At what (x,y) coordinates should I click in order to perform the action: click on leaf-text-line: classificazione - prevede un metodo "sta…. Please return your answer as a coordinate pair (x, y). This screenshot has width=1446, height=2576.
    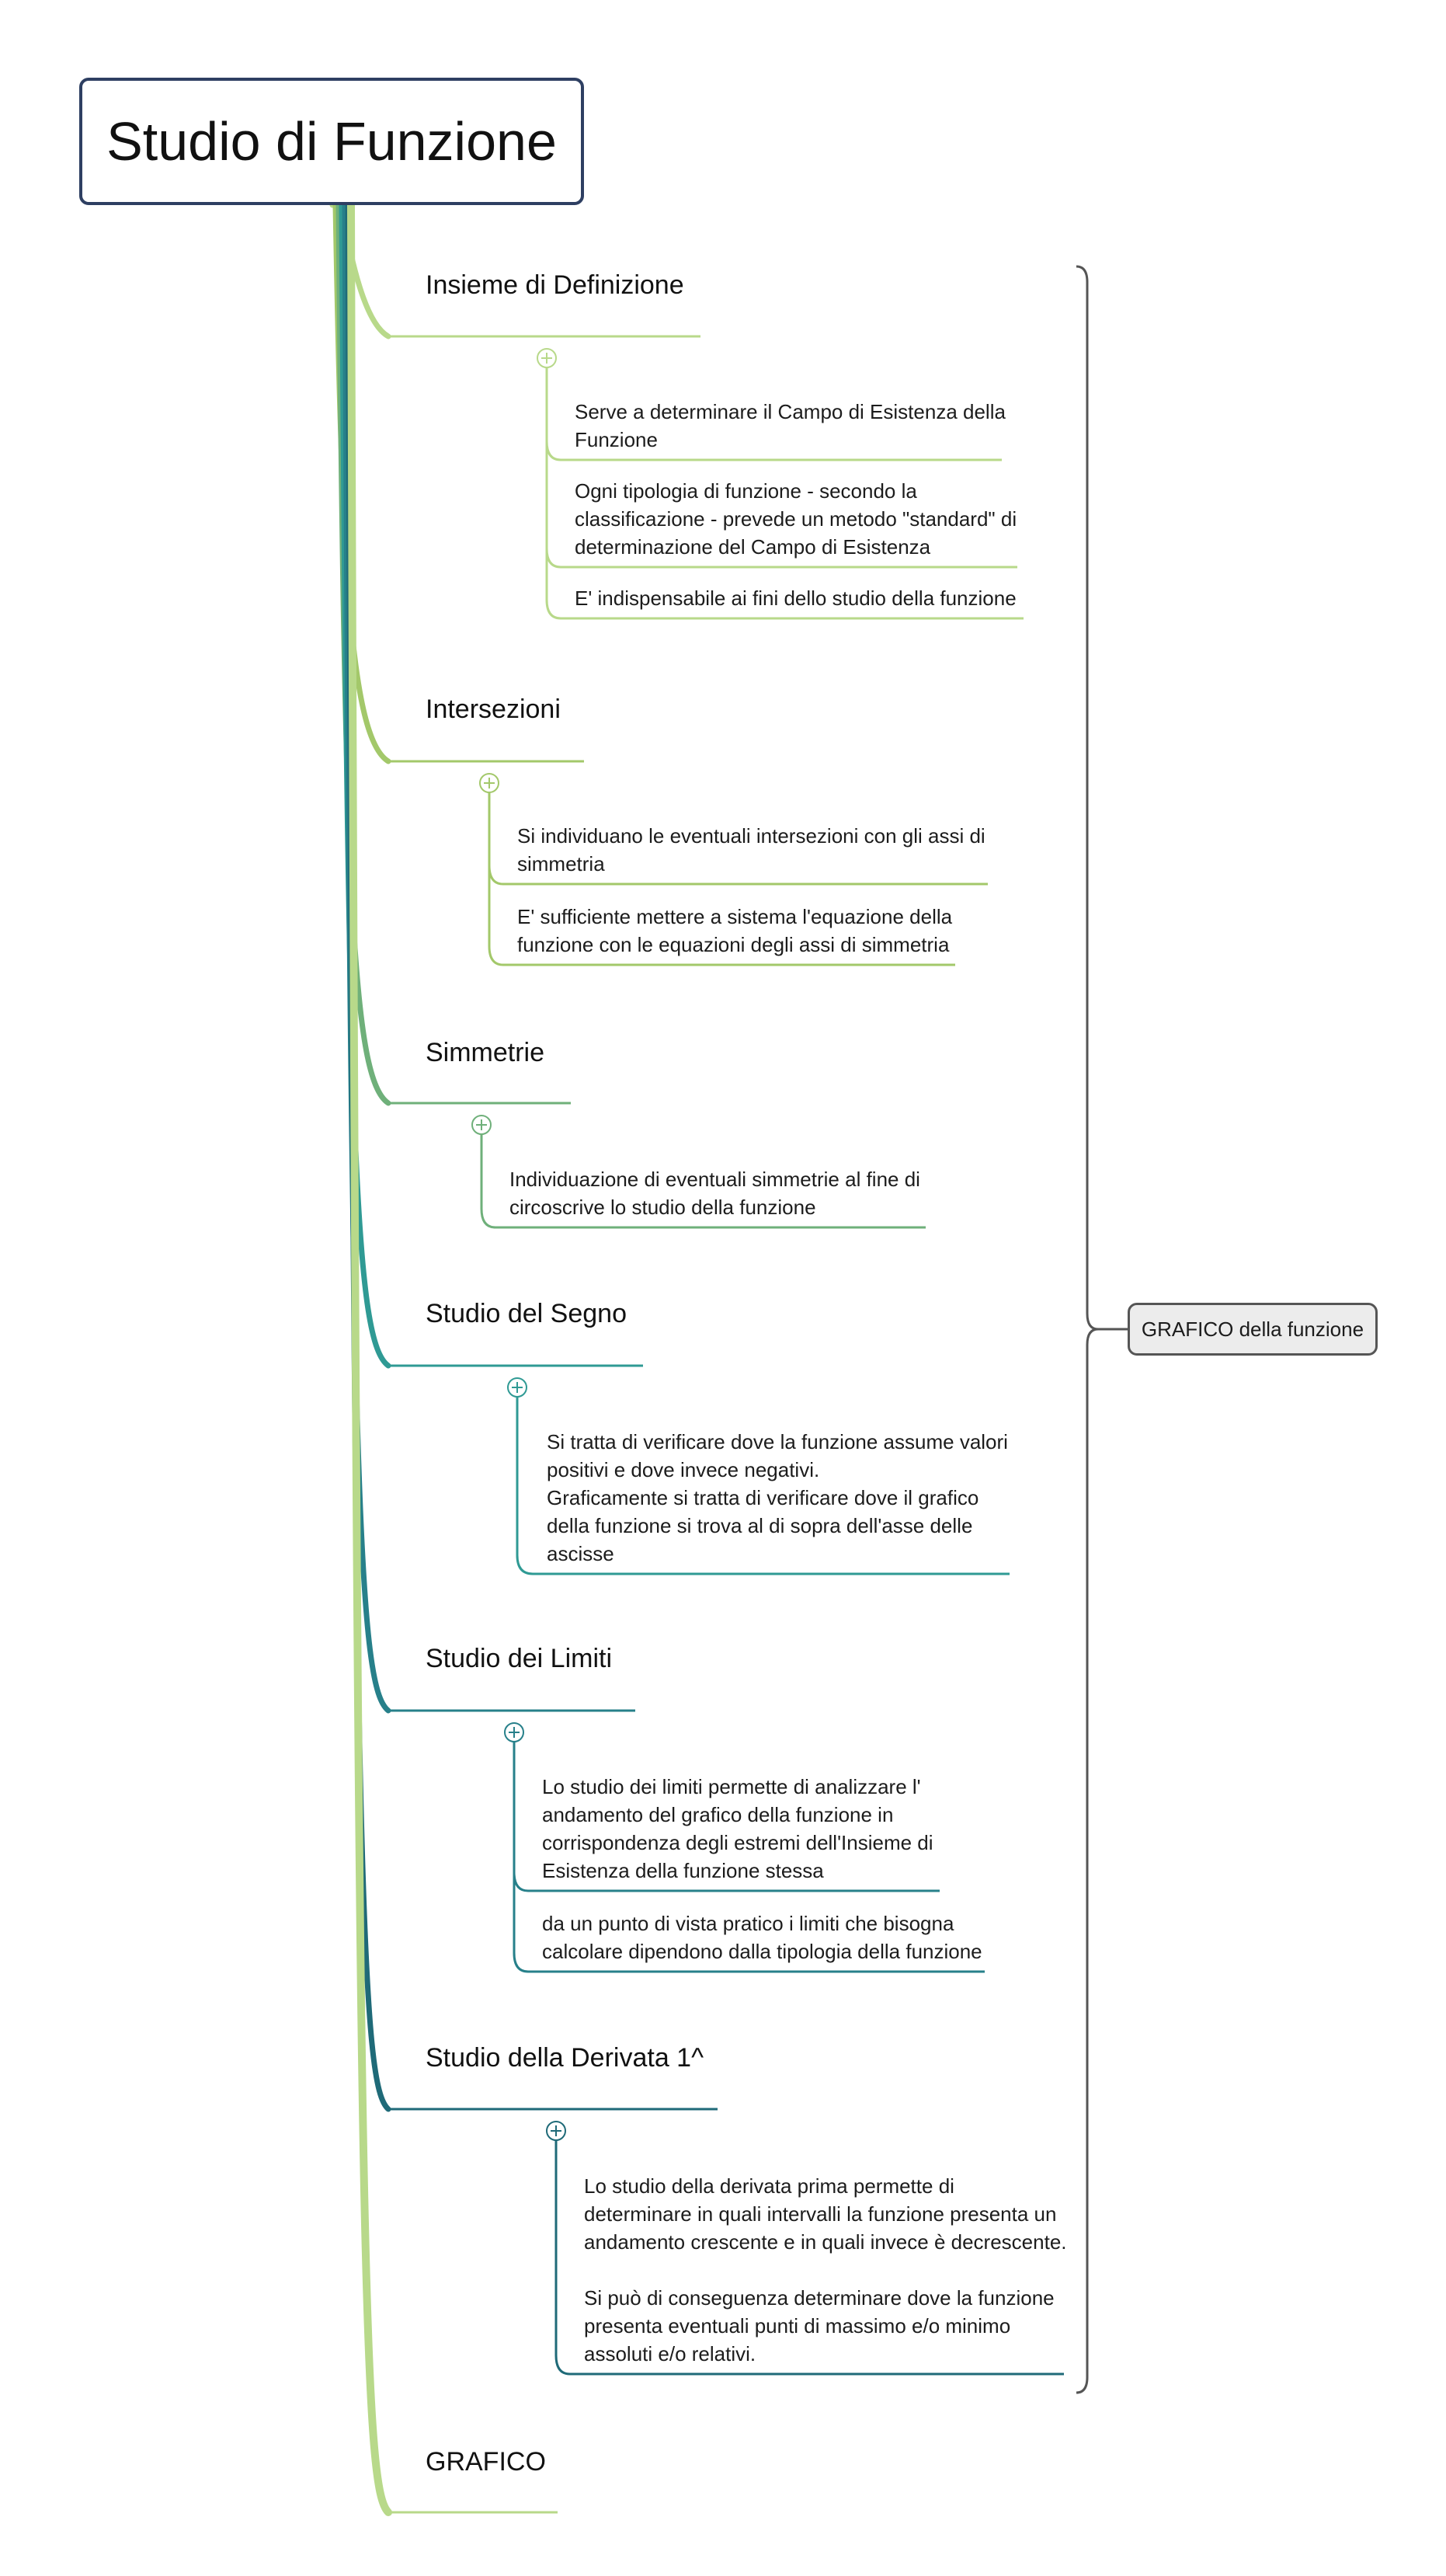
    Looking at the image, I should click on (796, 519).